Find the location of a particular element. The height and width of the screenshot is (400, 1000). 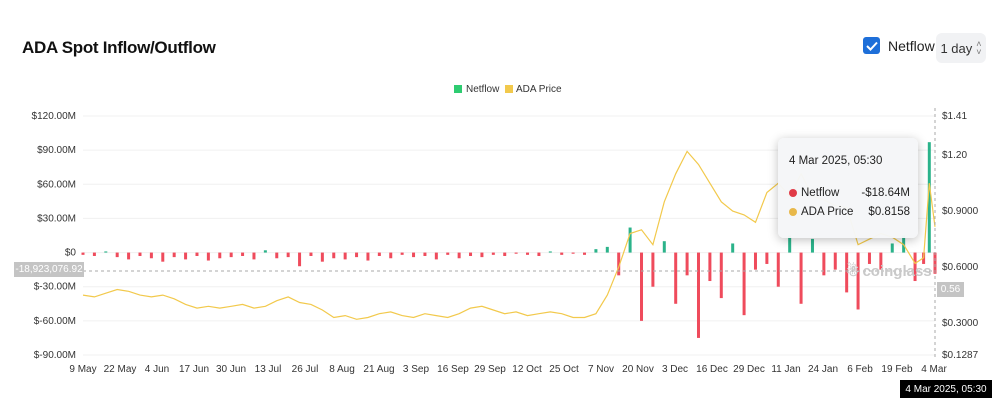

netflow-checkbox-label: Netflow is located at coordinates (911, 45).